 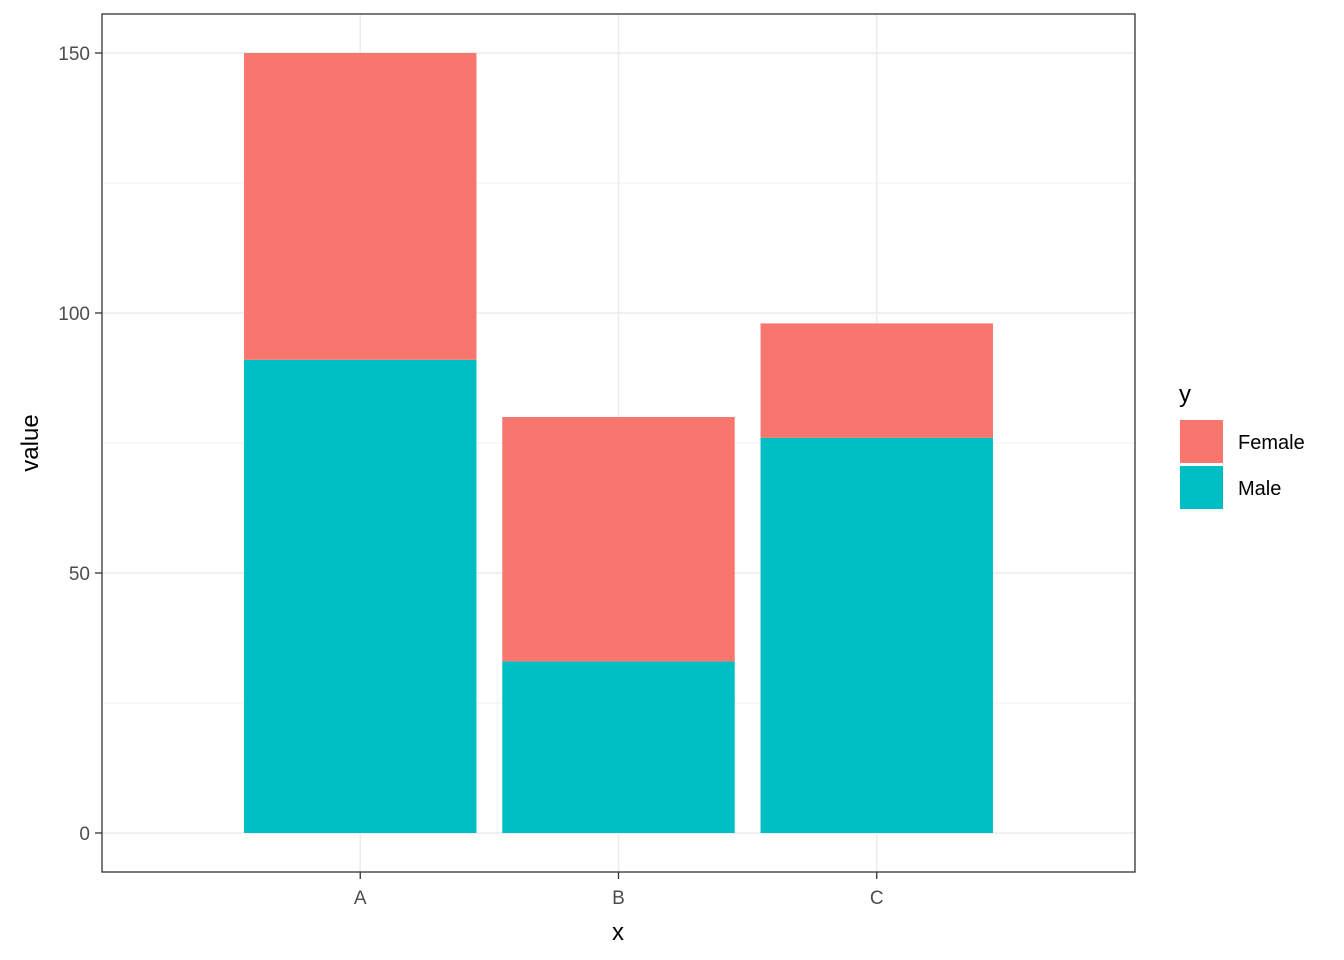 What do you see at coordinates (30, 442) in the screenshot?
I see `y-axis-title: value` at bounding box center [30, 442].